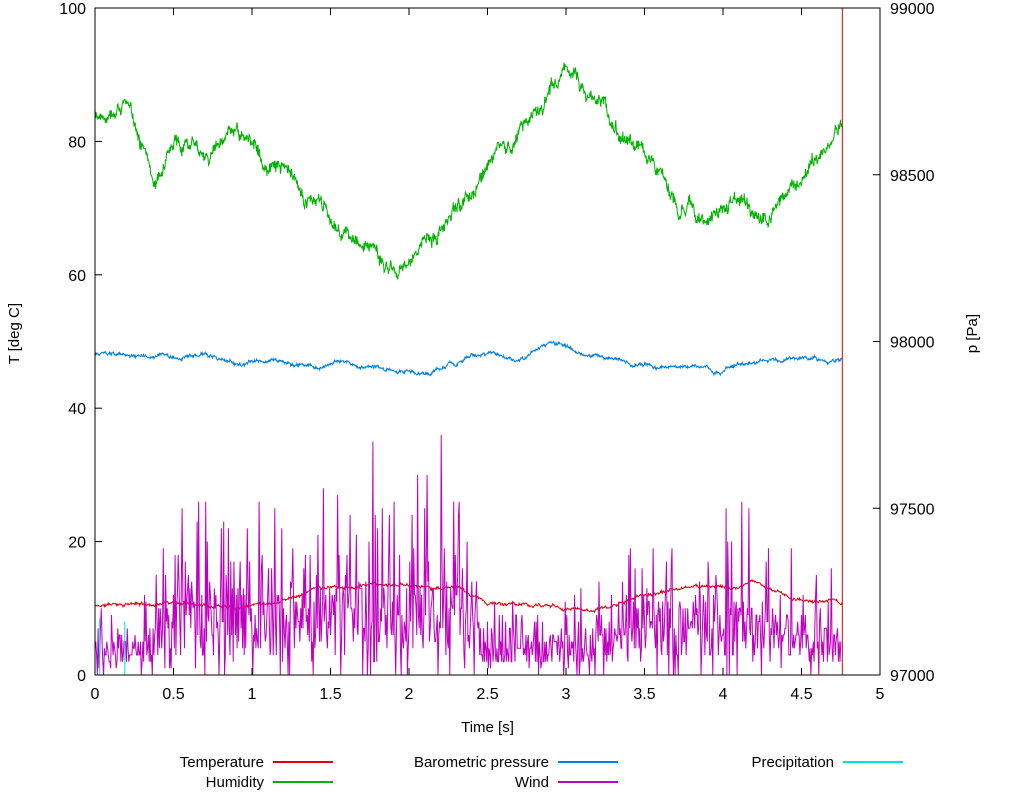  I want to click on svg-text: 60, so click(77, 276).